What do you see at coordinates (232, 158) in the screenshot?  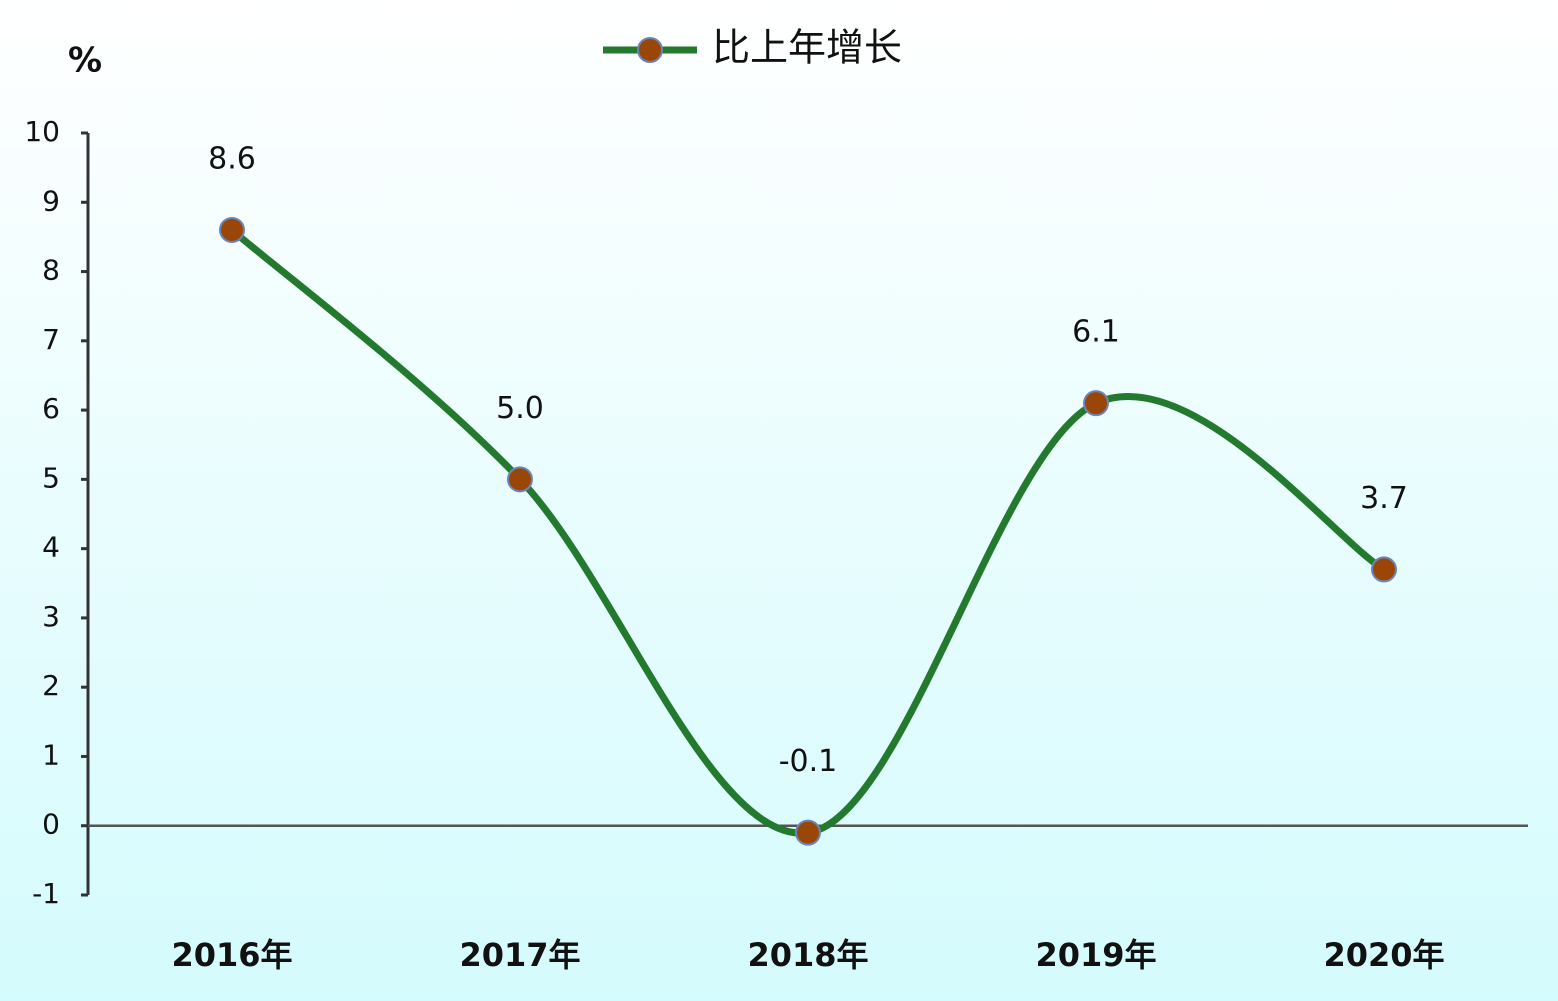 I see `data-label: 8.6` at bounding box center [232, 158].